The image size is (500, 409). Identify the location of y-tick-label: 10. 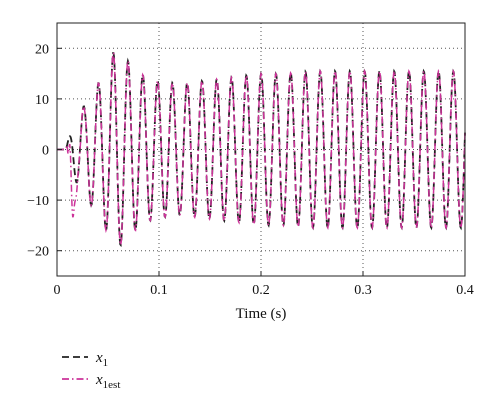
(42, 100).